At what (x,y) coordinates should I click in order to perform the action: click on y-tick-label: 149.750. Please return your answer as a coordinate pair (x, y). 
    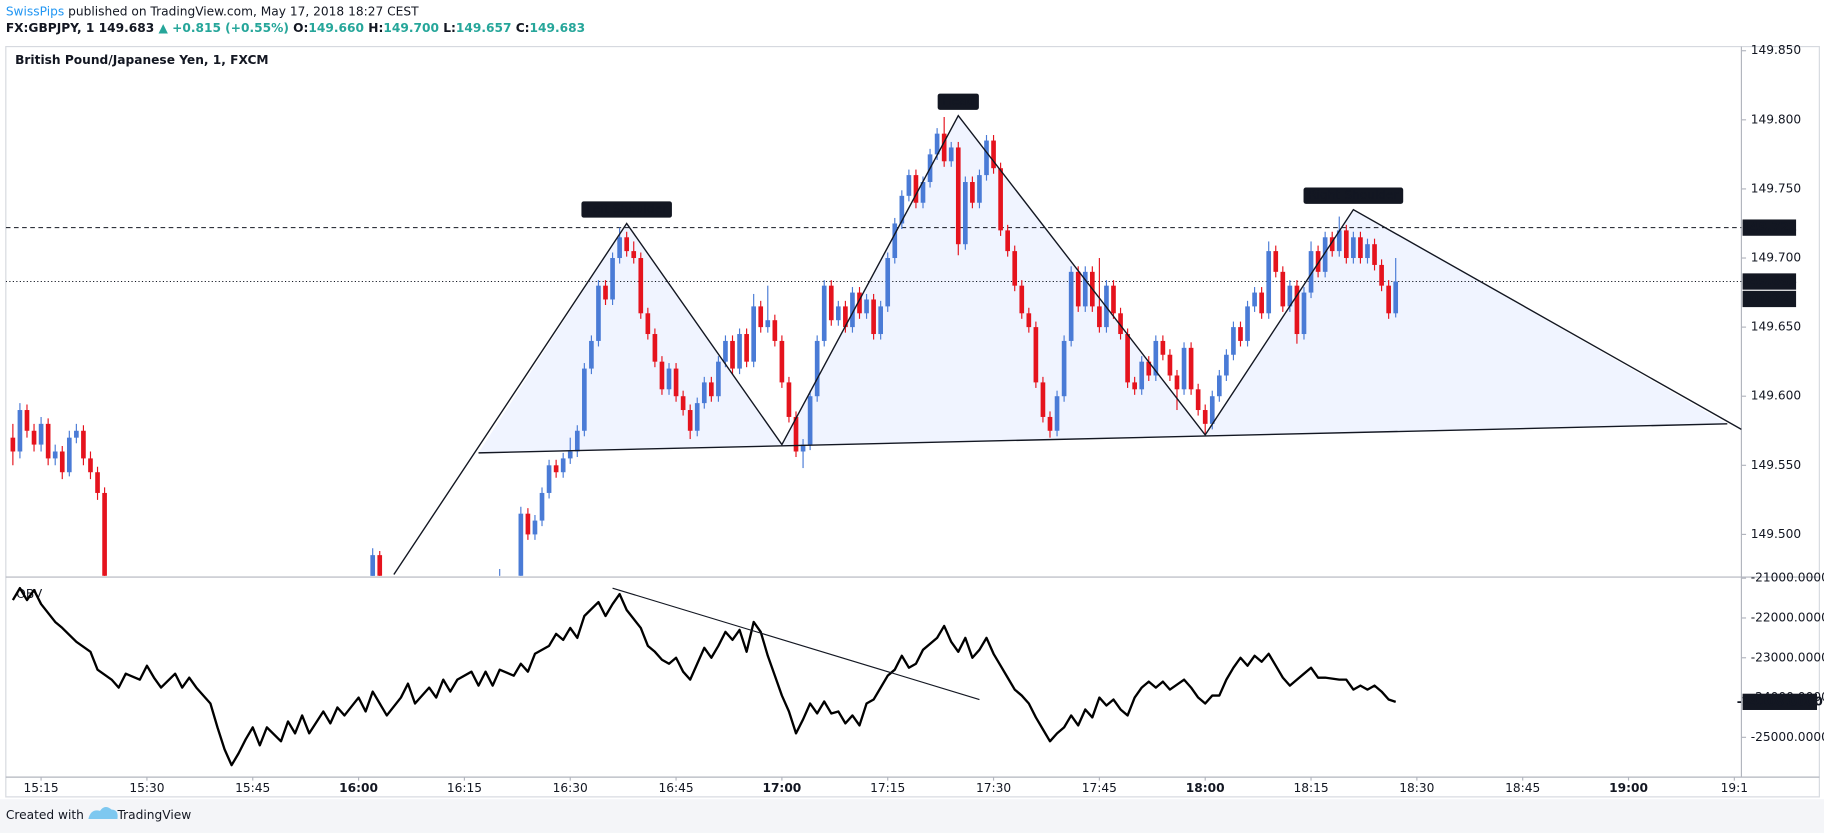
    Looking at the image, I should click on (1776, 188).